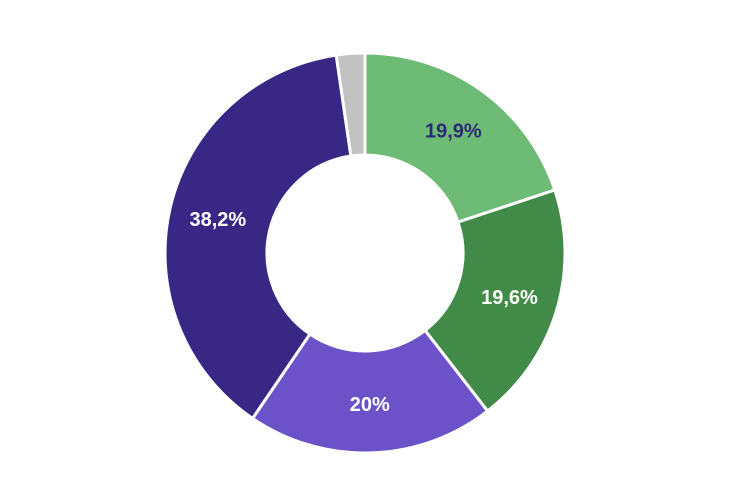 The height and width of the screenshot is (500, 730). I want to click on slice-label-3: 38,2%, so click(217, 220).